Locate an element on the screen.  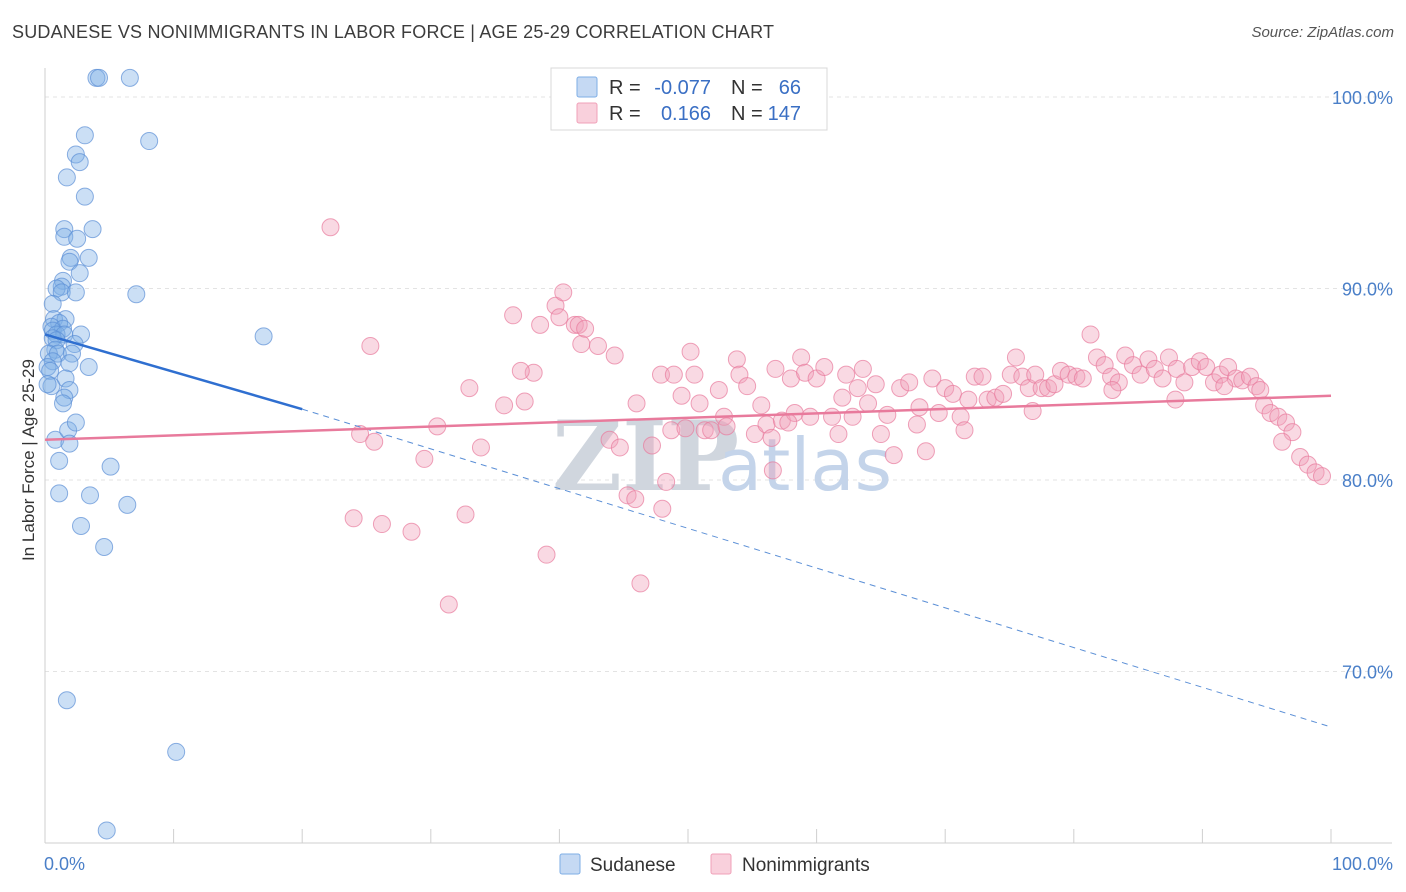
bottom-legend-label-sudanese: Sudanese is located at coordinates (633, 865).